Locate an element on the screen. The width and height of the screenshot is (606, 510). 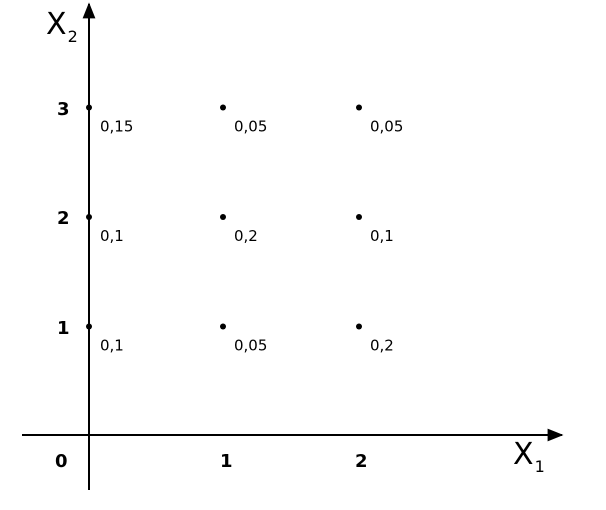
y-tick-label-3: 3 is located at coordinates (63, 109).